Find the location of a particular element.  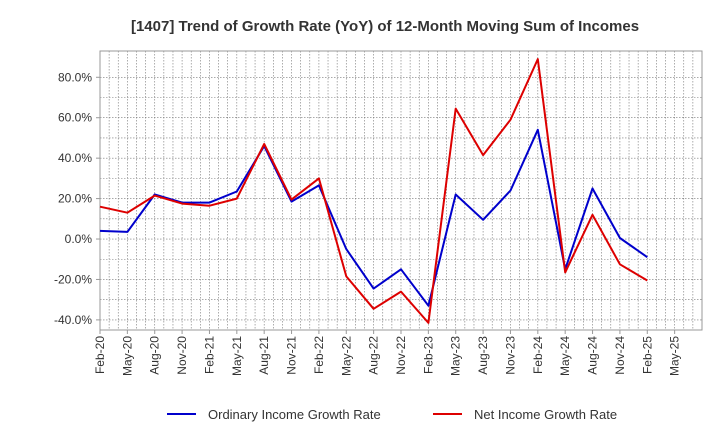

y-tick-label: 40.0% is located at coordinates (75, 158).